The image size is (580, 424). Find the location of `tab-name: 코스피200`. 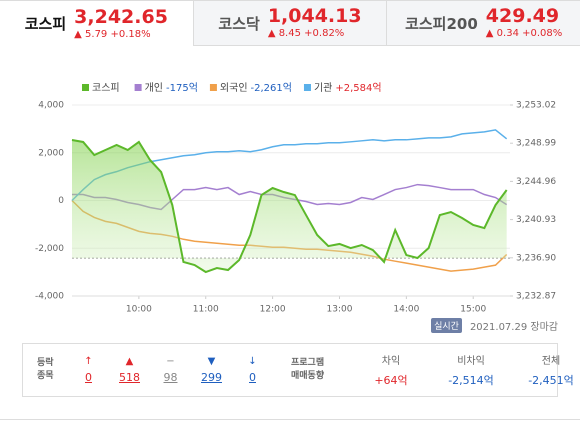

tab-name: 코스피200 is located at coordinates (441, 23).